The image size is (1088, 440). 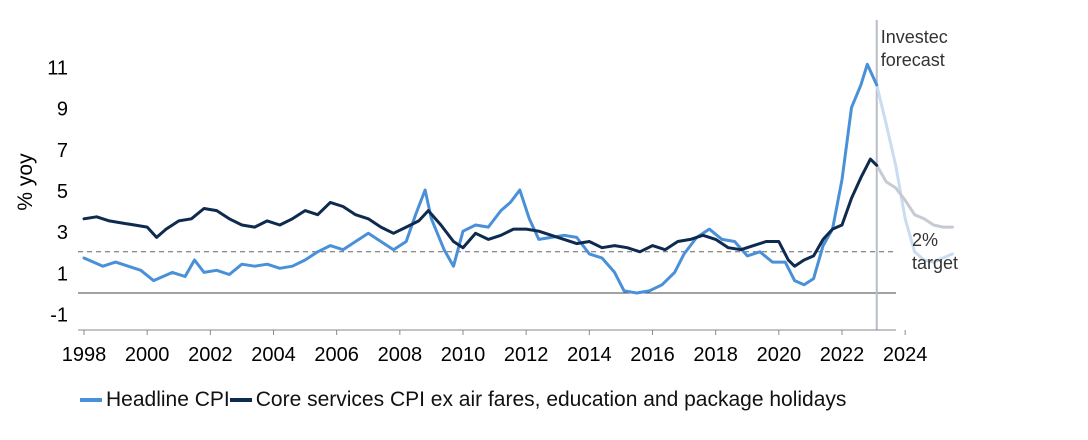 What do you see at coordinates (84, 355) in the screenshot?
I see `x-tick-label: 1998` at bounding box center [84, 355].